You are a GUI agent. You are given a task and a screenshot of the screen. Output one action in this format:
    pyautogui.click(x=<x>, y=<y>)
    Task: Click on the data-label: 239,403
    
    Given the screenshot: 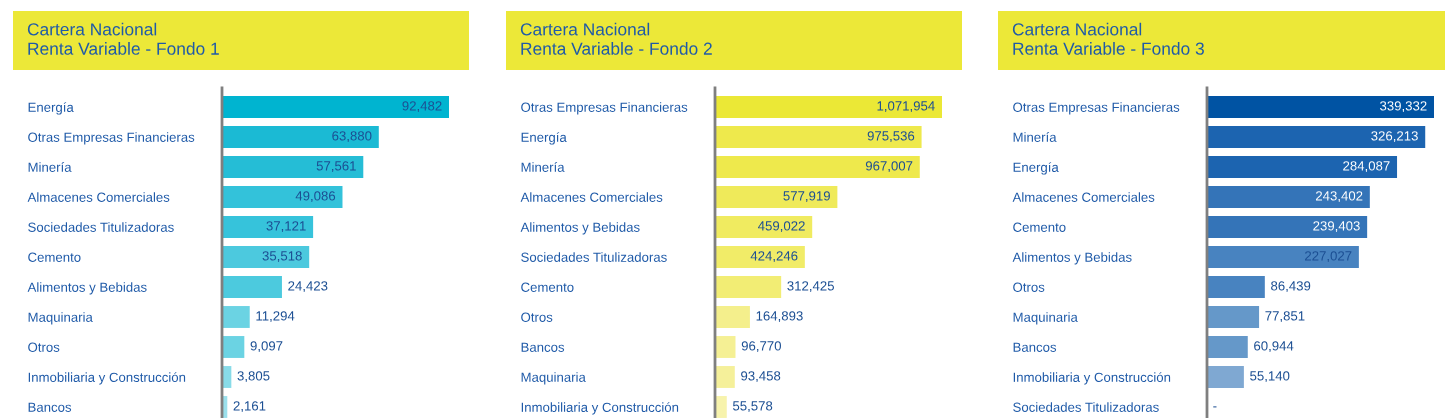 What is the action you would take?
    pyautogui.click(x=1336, y=227)
    